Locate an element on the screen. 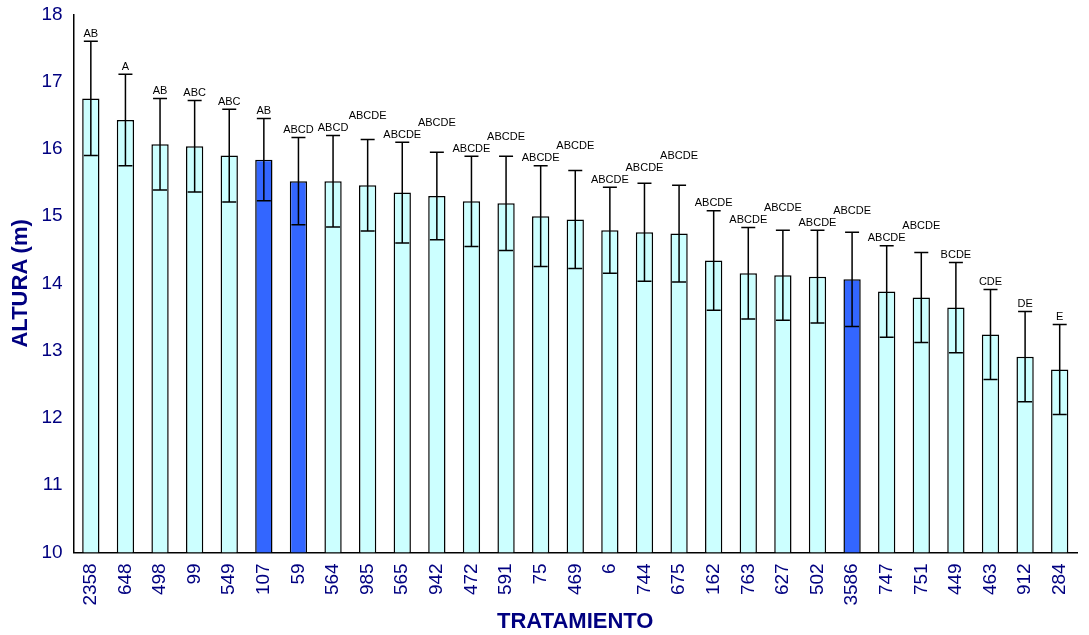 The width and height of the screenshot is (1089, 635). x-tick-label: 675 is located at coordinates (678, 579).